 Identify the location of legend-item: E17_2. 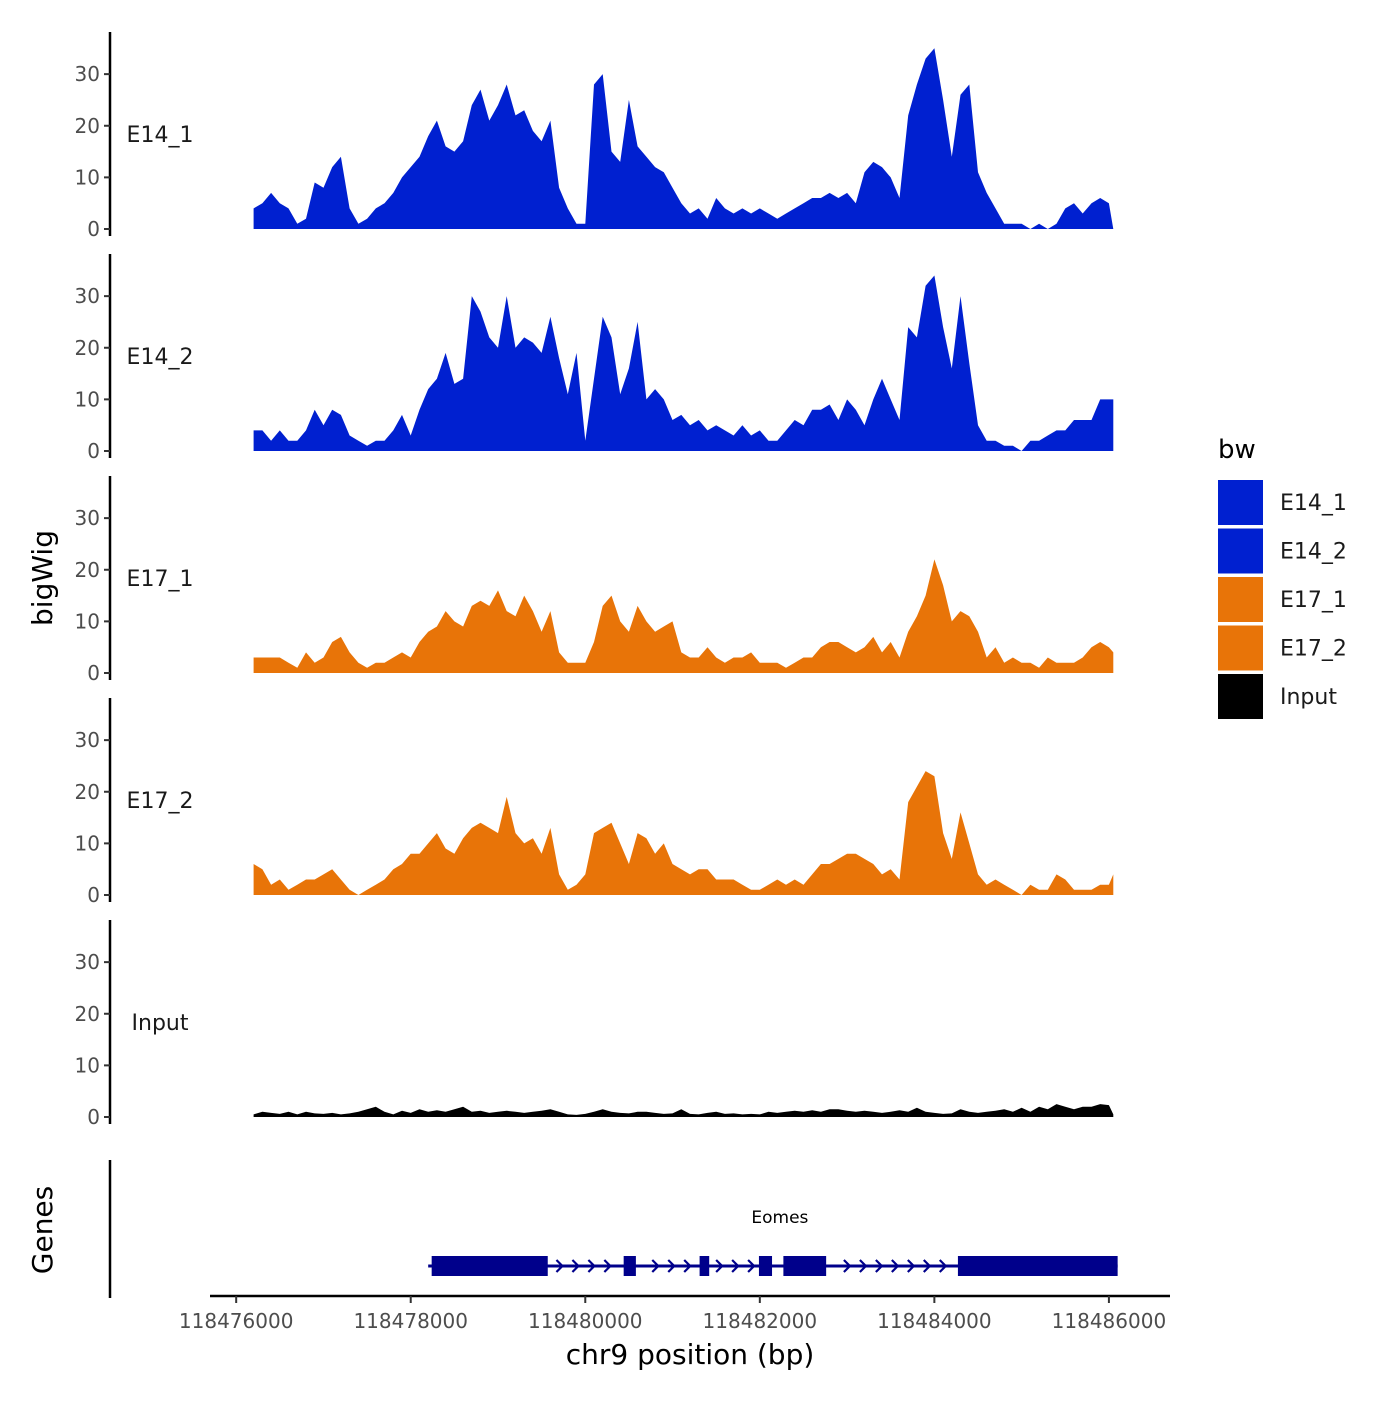
(1282, 648).